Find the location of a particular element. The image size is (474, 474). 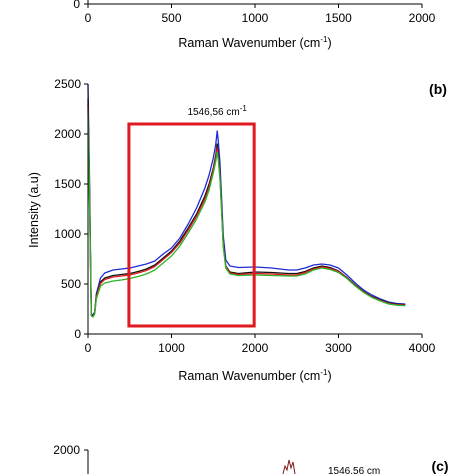

panel-c-label: (c) is located at coordinates (439, 466).